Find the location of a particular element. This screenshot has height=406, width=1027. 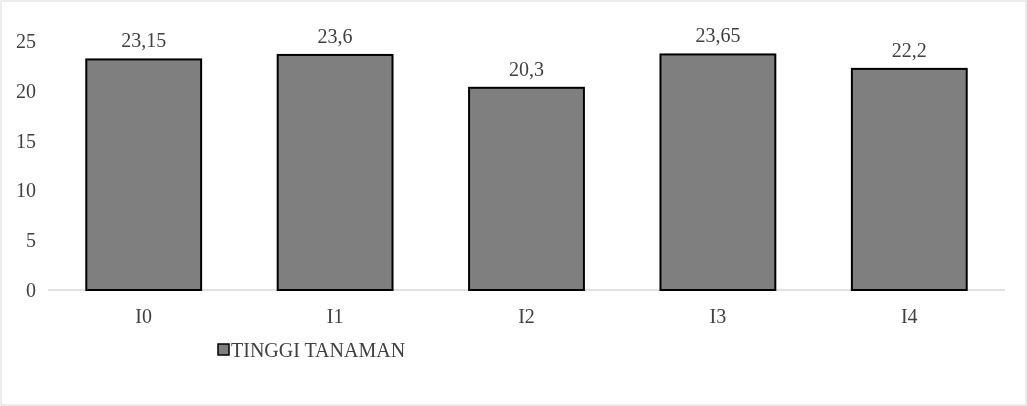

data-label: 23,6 is located at coordinates (335, 35).